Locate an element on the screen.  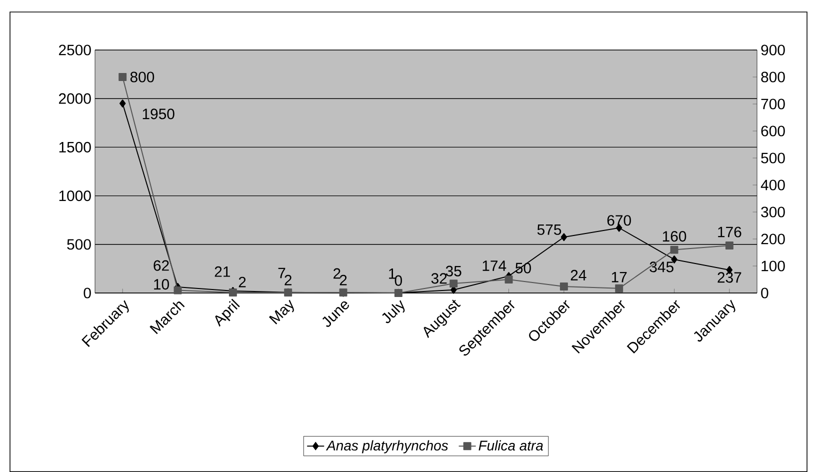
y2-tick-label: 300 is located at coordinates (773, 212).